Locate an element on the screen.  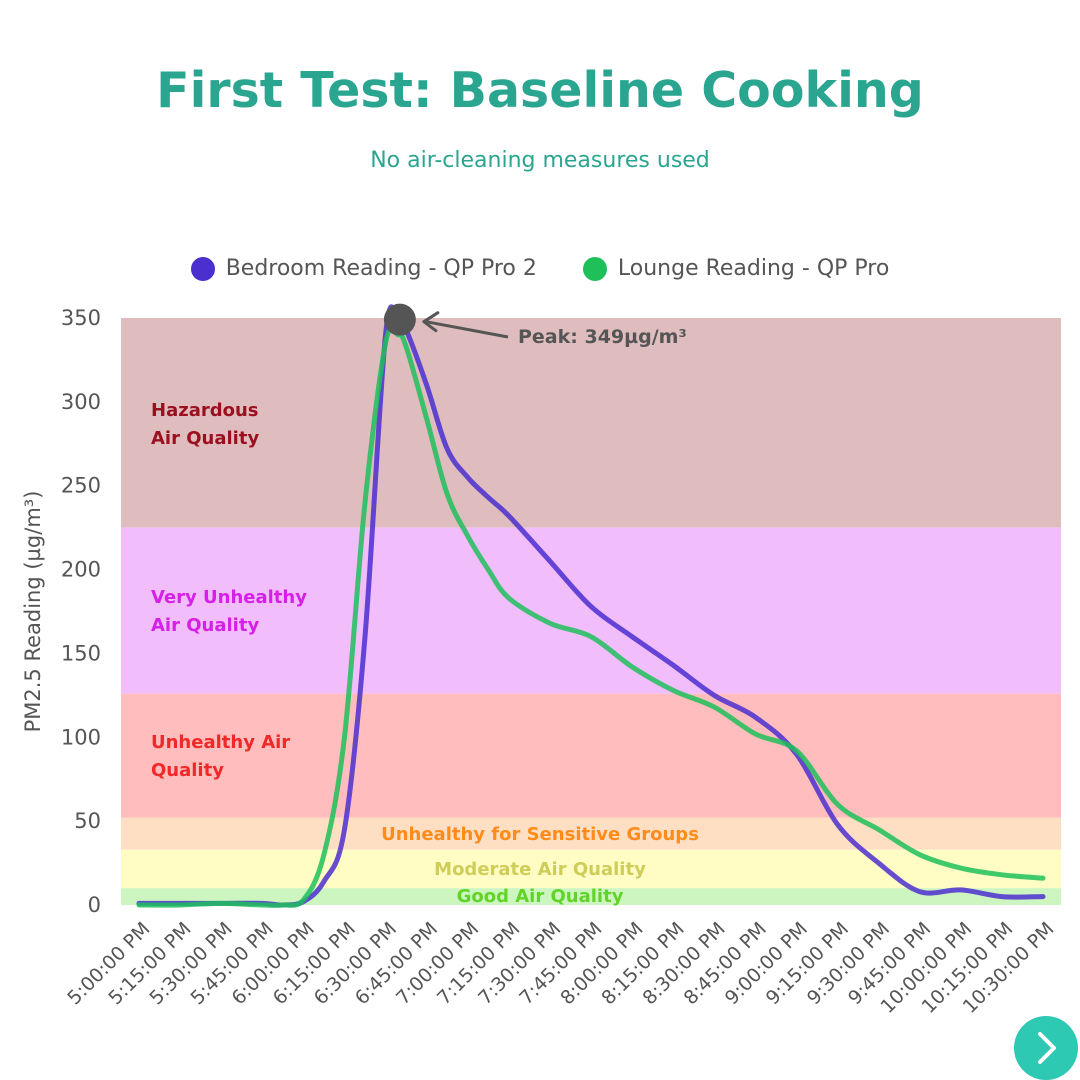
next-button is located at coordinates (1046, 1048).